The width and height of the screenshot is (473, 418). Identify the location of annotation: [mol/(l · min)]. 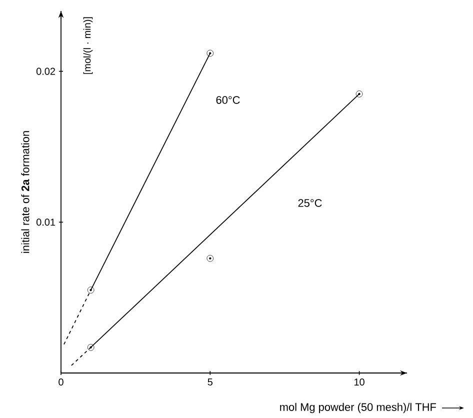
(88, 45).